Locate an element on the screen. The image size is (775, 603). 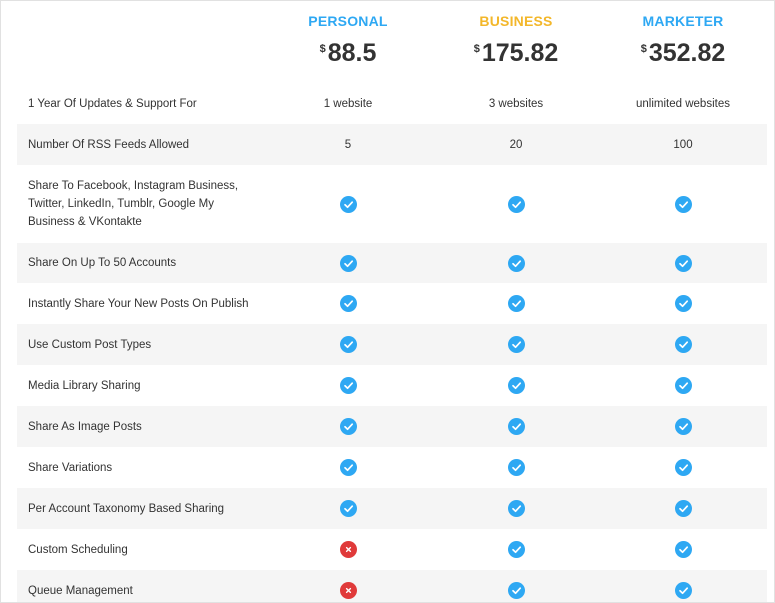
feature-label: Share Variations is located at coordinates (70, 467).